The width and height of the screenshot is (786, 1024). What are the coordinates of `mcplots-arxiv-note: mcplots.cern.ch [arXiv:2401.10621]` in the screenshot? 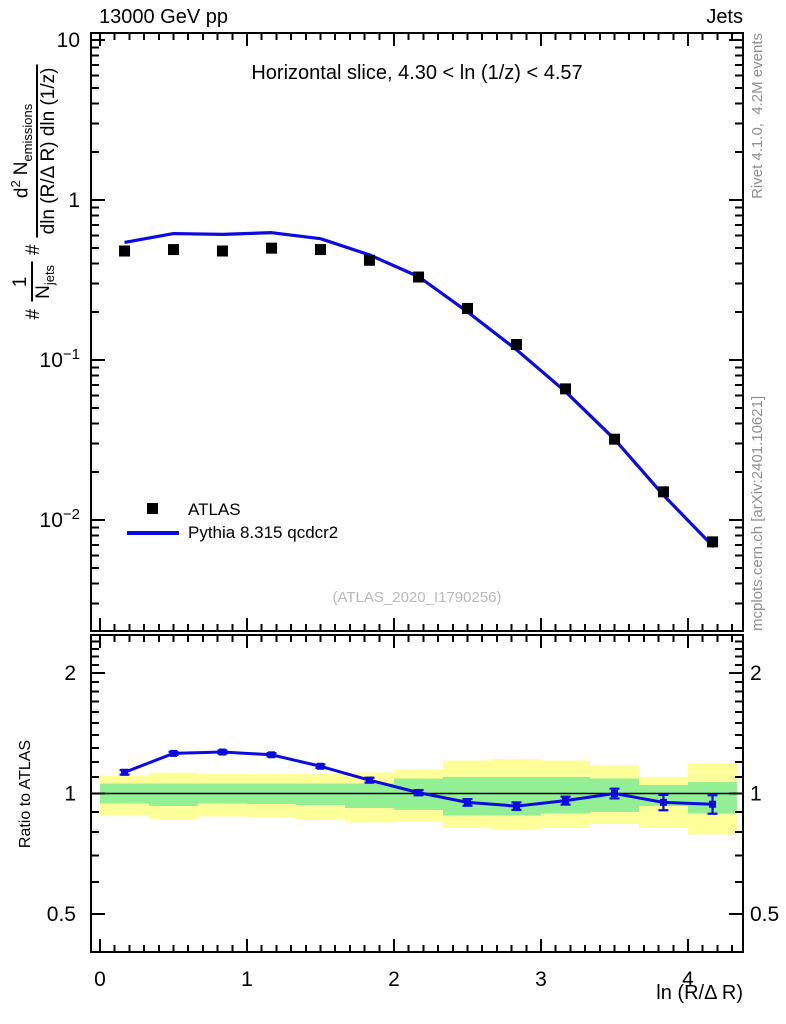 It's located at (757, 513).